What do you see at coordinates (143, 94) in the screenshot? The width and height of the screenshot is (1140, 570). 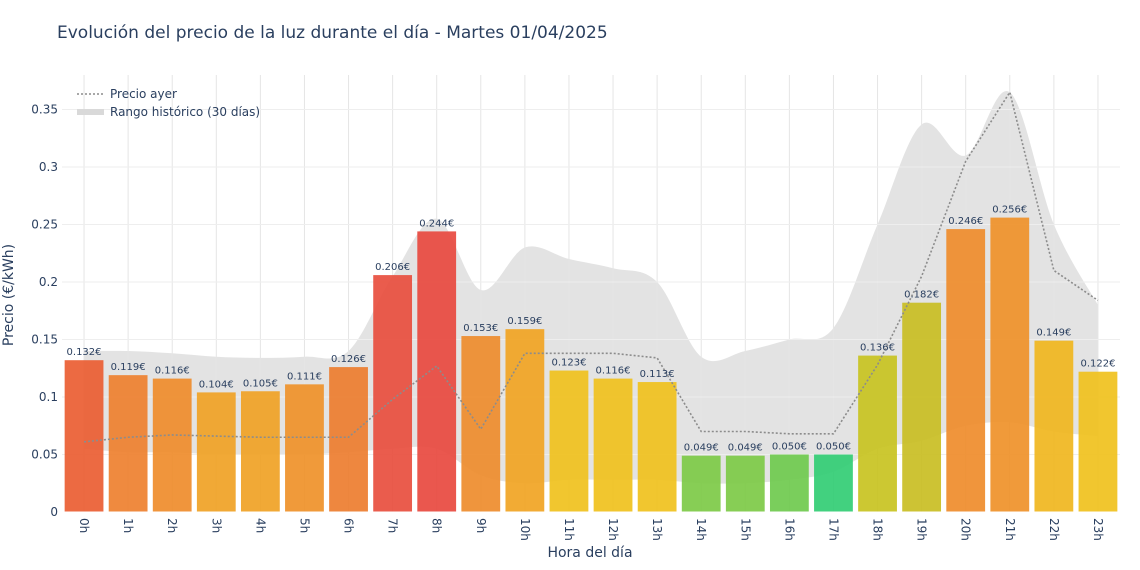 I see `legend-yesterday-label: Precio ayer` at bounding box center [143, 94].